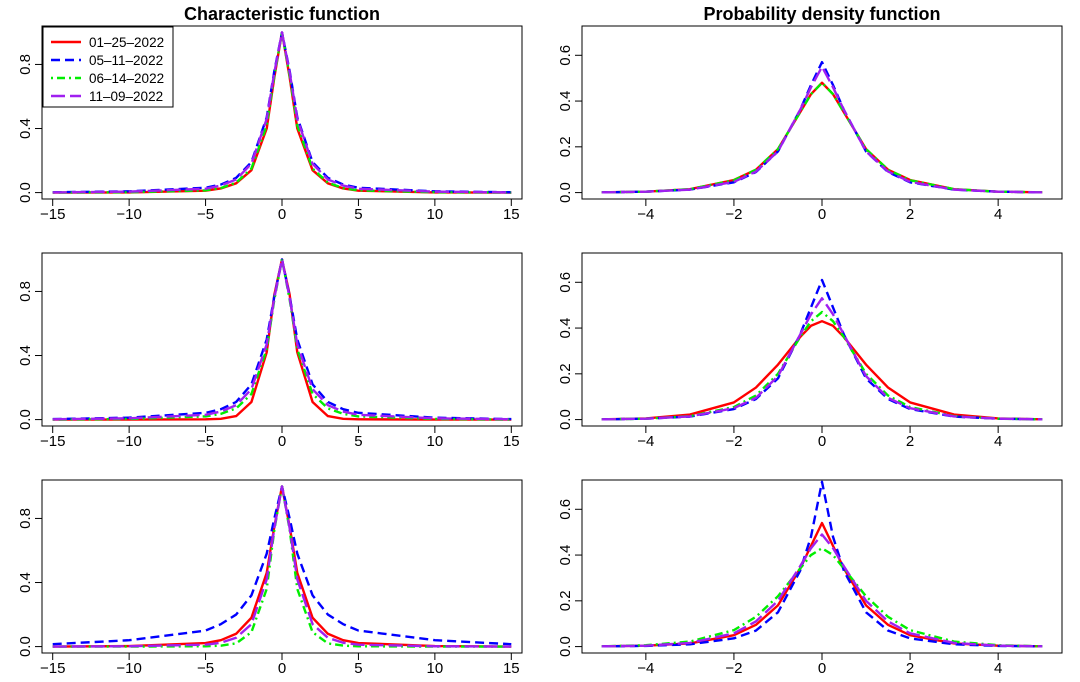 This screenshot has height=682, width=1080. What do you see at coordinates (126, 96) in the screenshot?
I see `legend-label: 11–09–2022` at bounding box center [126, 96].